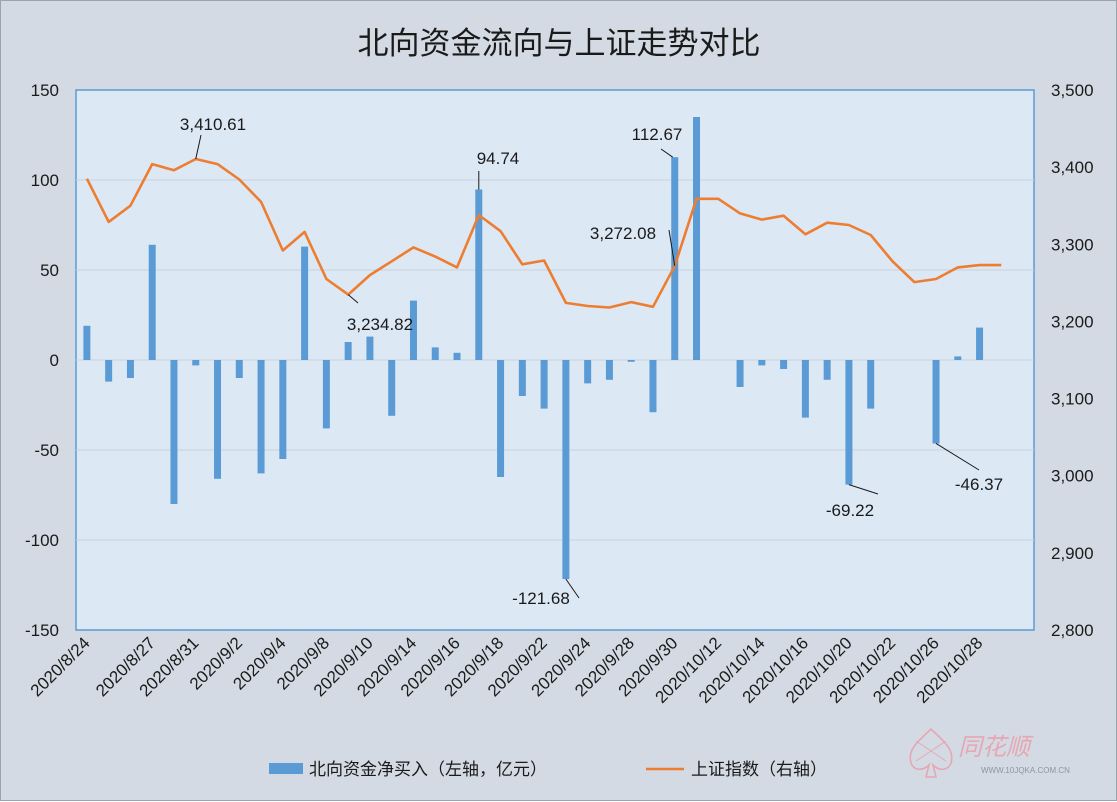  I want to click on legend-label-bar: 北向资金净买入（左轴，亿元）, so click(428, 770).